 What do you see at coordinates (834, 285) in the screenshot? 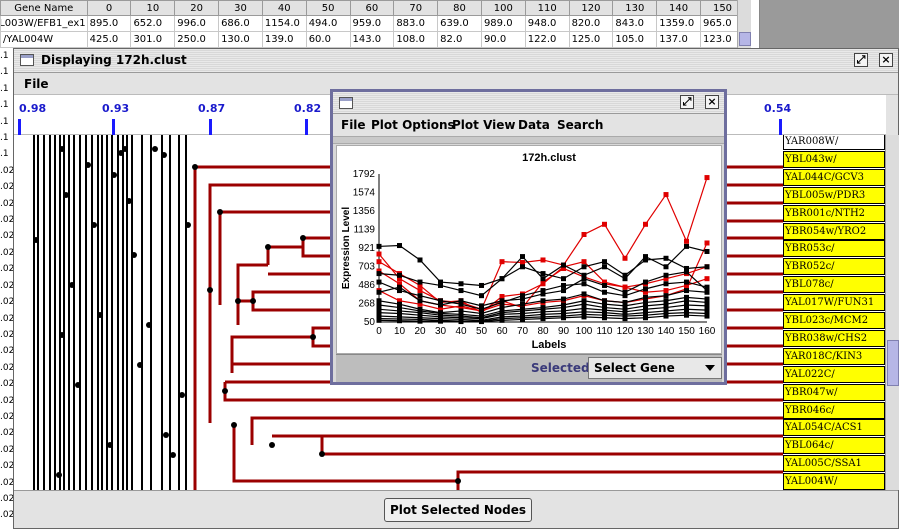
I see `gene-label: YBL078c/` at bounding box center [834, 285].